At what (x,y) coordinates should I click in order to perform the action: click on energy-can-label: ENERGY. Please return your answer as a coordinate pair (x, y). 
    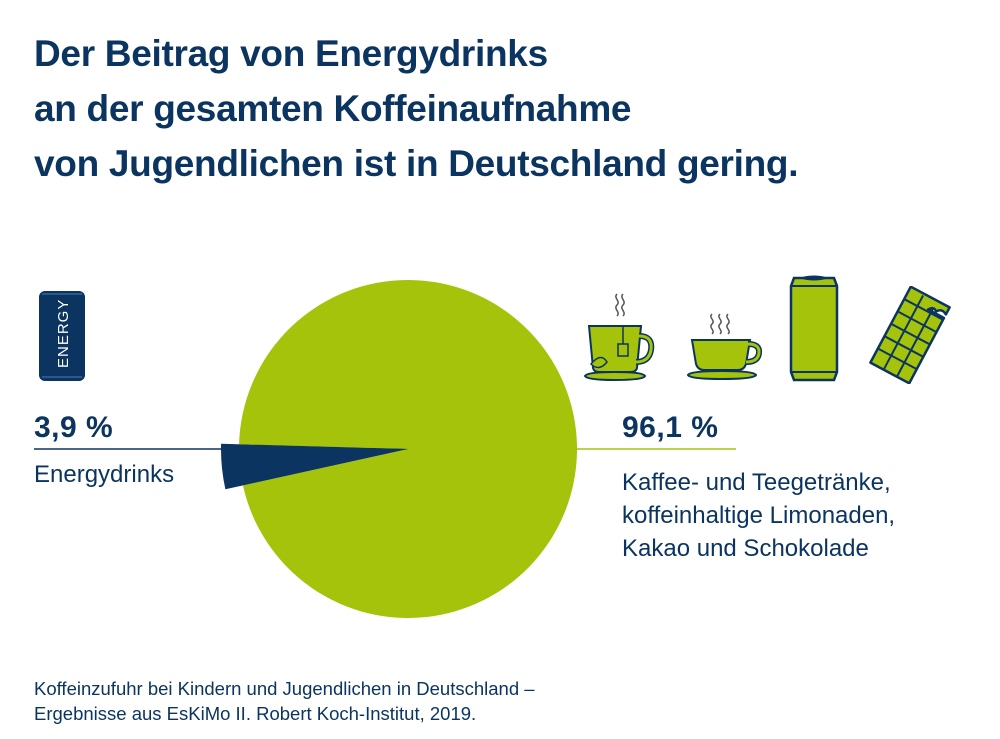
    Looking at the image, I should click on (63, 333).